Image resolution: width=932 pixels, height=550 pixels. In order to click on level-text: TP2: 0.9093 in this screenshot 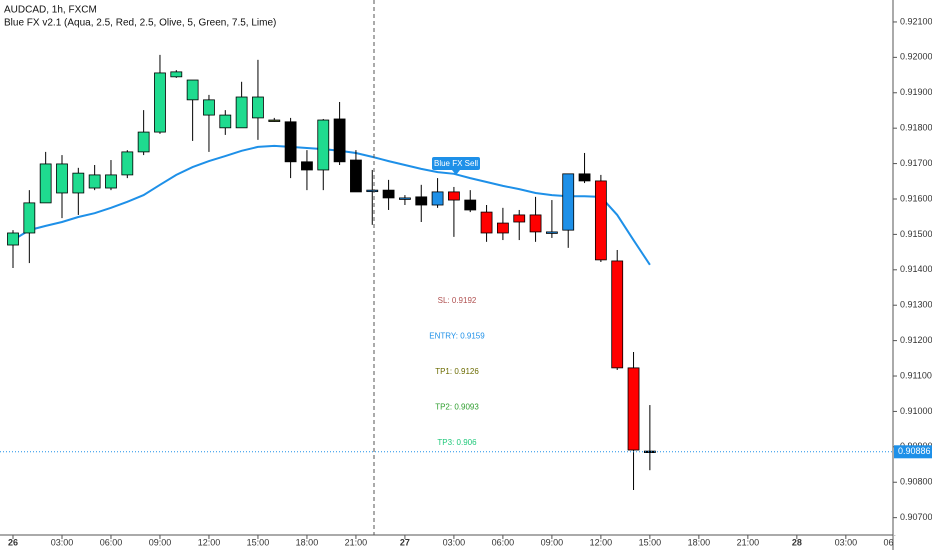, I will do `click(457, 407)`.